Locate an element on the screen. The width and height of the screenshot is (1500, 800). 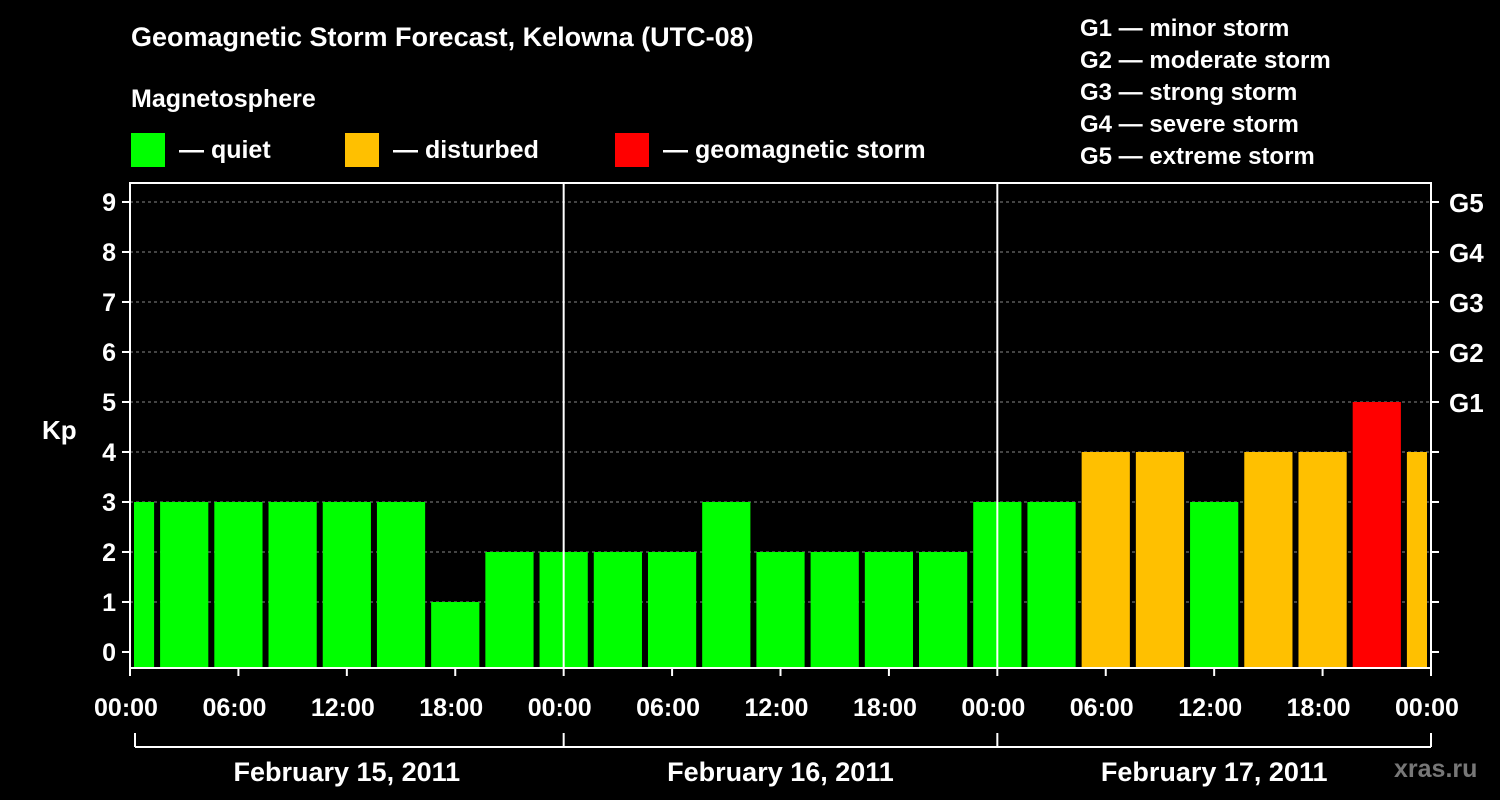
y-tick-label: 8 is located at coordinates (109, 253).